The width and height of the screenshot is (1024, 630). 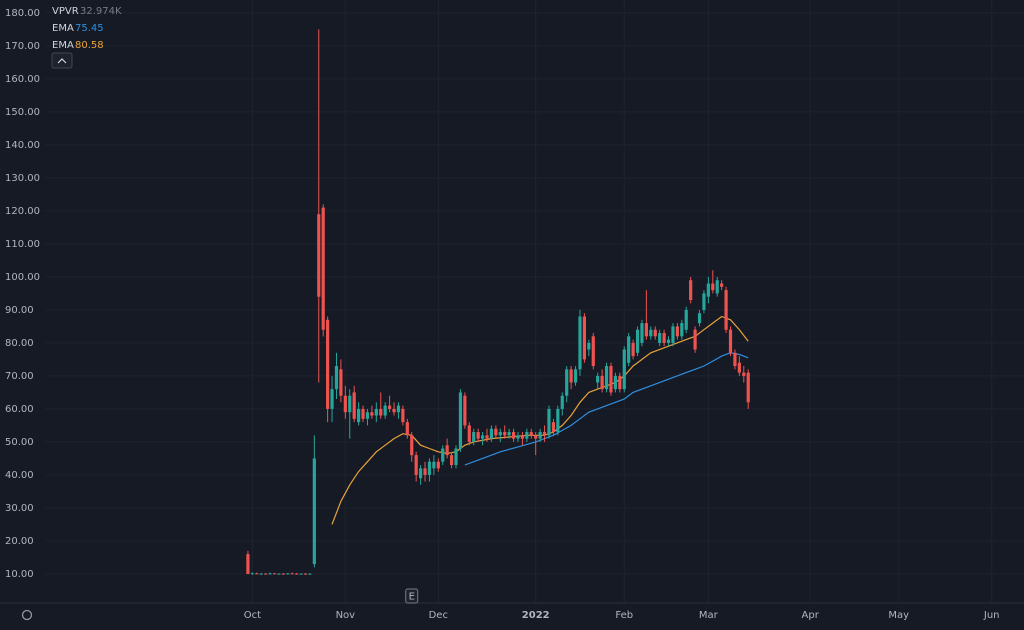 What do you see at coordinates (19, 310) in the screenshot?
I see `y-tick-label: 90.00` at bounding box center [19, 310].